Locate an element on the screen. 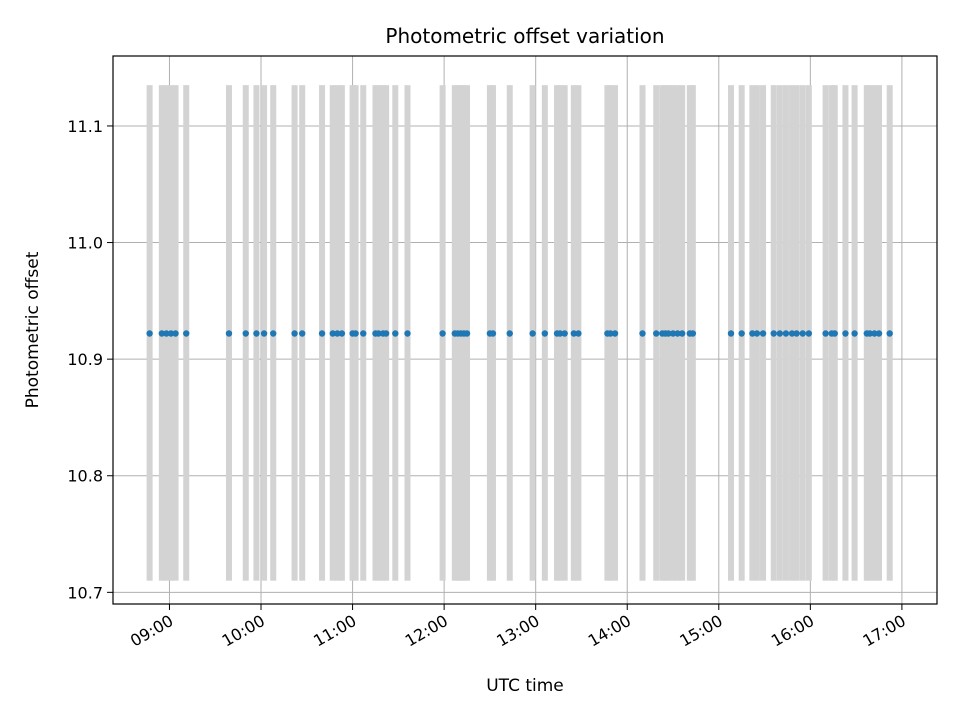 Image resolution: width=960 pixels, height=720 pixels. y-axis: 10.7 10.8 10.9 11.0 11.1 is located at coordinates (90, 359).